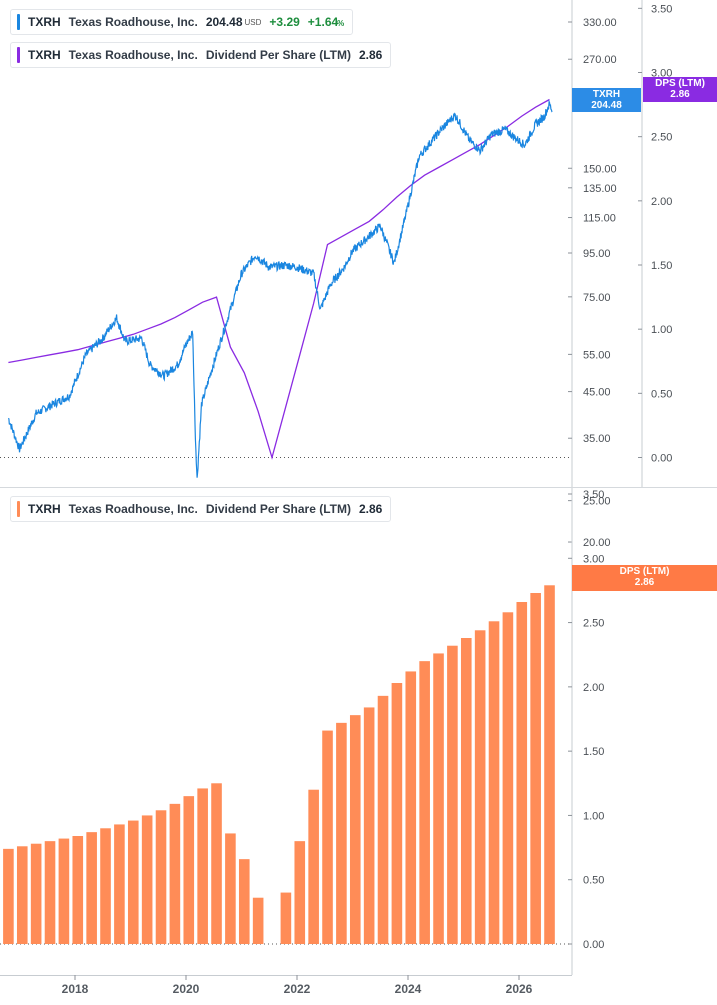  Describe the element at coordinates (600, 23) in the screenshot. I see `price-tick-label: 330.00` at that location.